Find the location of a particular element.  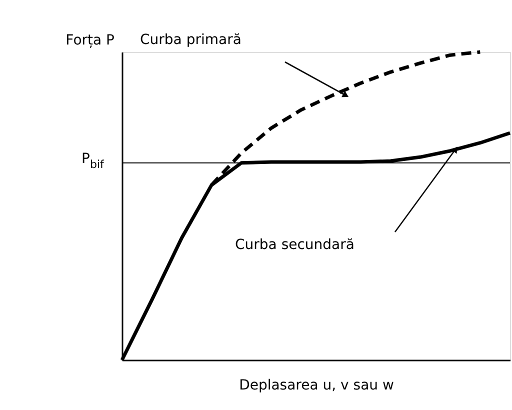

x-axis-title: Deplasarea u, v sau w is located at coordinates (316, 386).